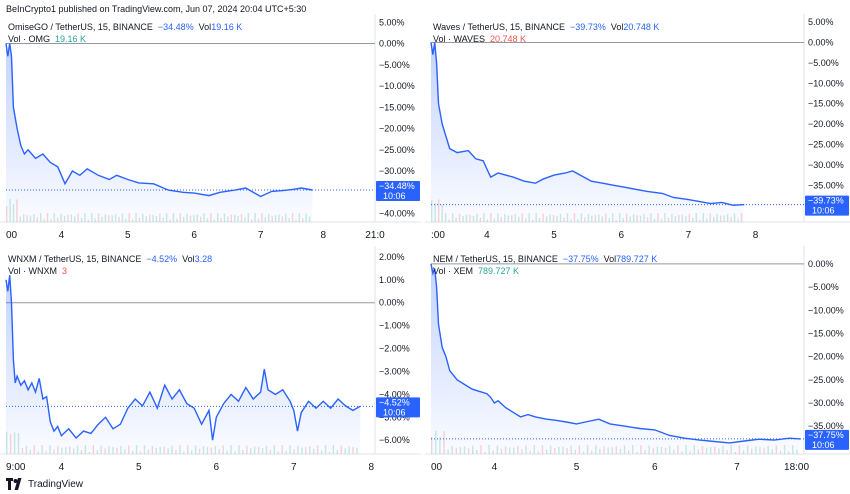 The image size is (850, 494). What do you see at coordinates (588, 27) in the screenshot?
I see `change-value: −39.73%` at bounding box center [588, 27].